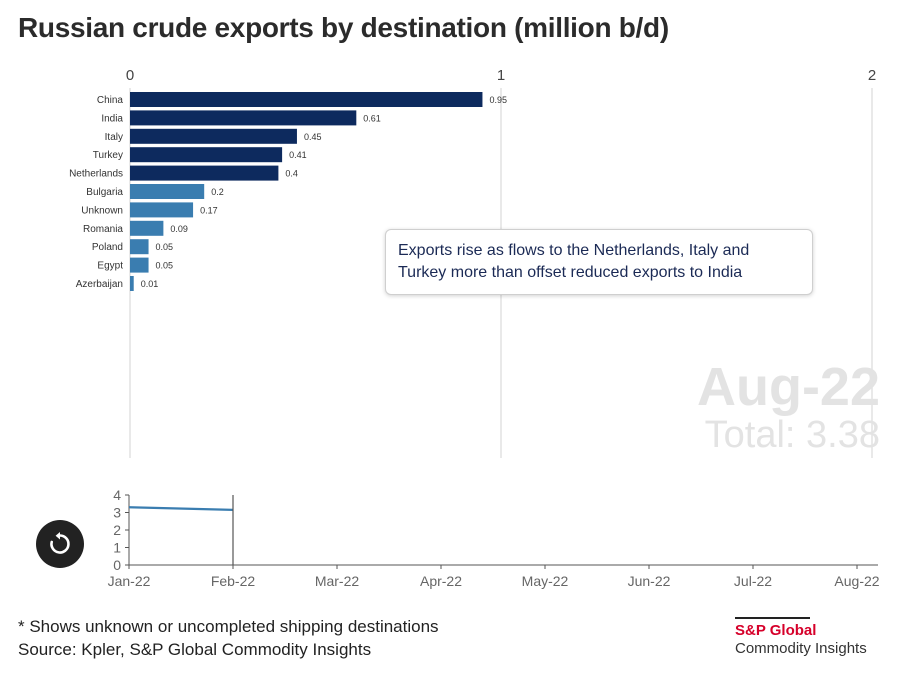 The image size is (910, 688). Describe the element at coordinates (99, 284) in the screenshot. I see `category-label: Azerbaijan` at that location.